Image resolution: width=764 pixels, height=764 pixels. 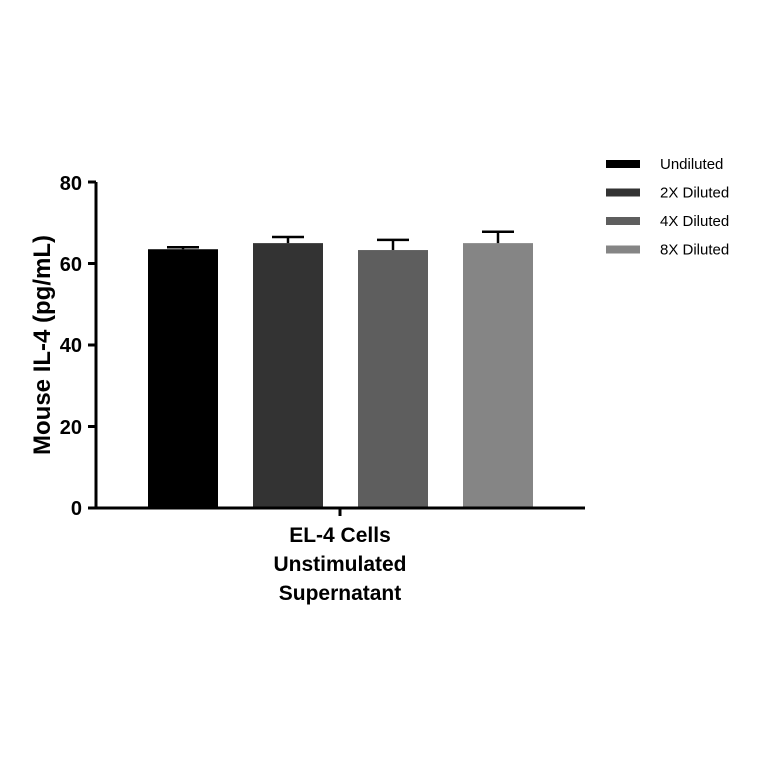 I want to click on legend-label: 4X Diluted, so click(x=694, y=221).